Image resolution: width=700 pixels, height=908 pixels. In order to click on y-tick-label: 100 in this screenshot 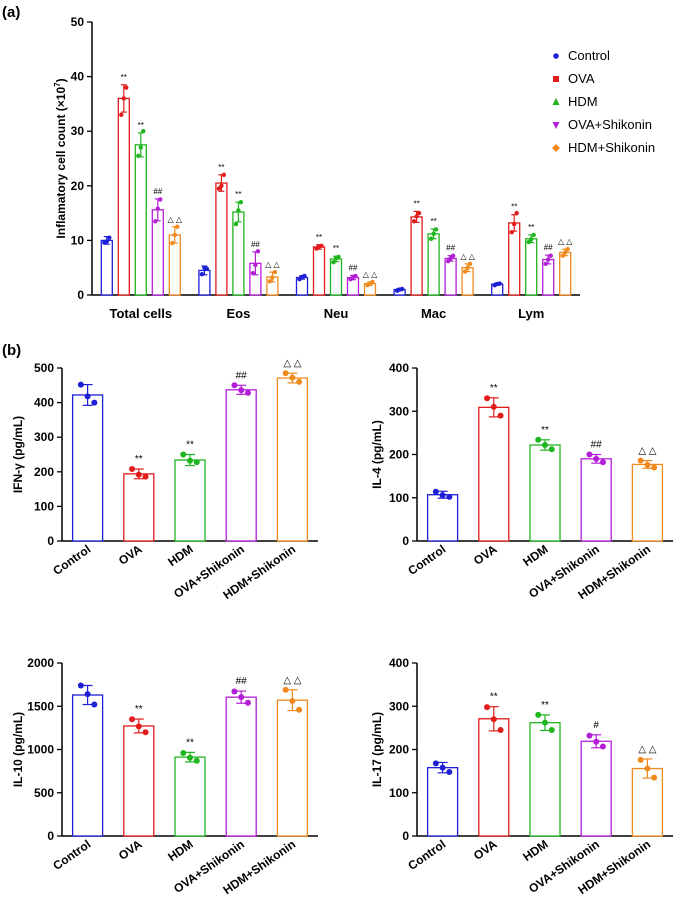, I will do `click(399, 498)`.